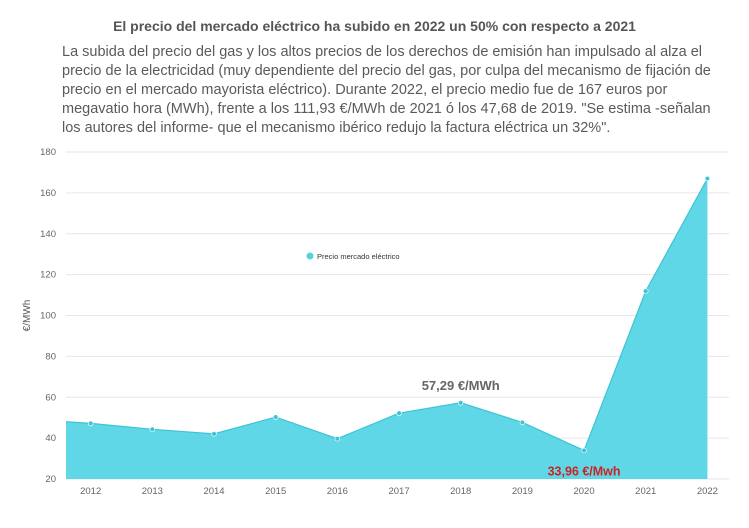 Image resolution: width=749 pixels, height=528 pixels. I want to click on legend-label: Precio mercado eléctrico, so click(358, 256).